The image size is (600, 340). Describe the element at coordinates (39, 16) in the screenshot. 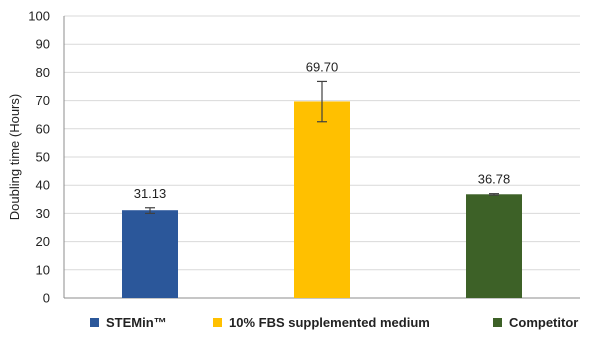

I see `y-tick-label: 100` at that location.